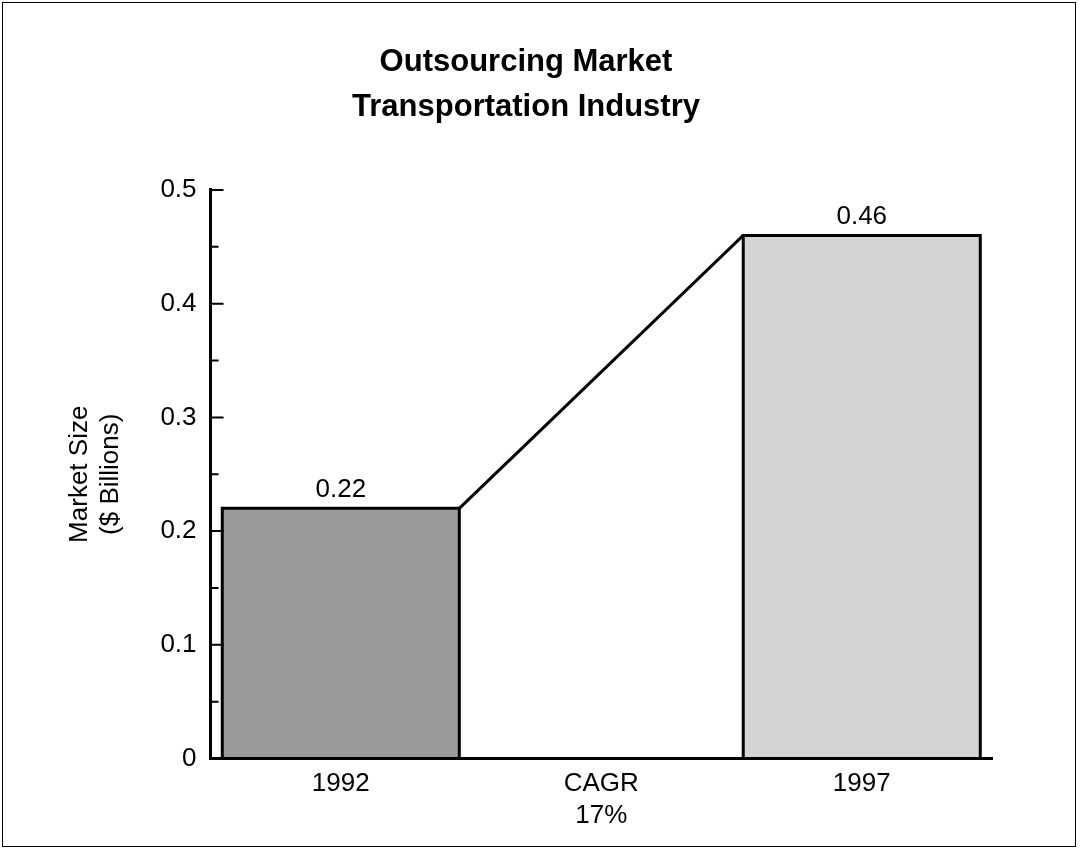 This screenshot has width=1082, height=851. What do you see at coordinates (93, 474) in the screenshot?
I see `y-axis-title: Market Size ($ Billions)` at bounding box center [93, 474].